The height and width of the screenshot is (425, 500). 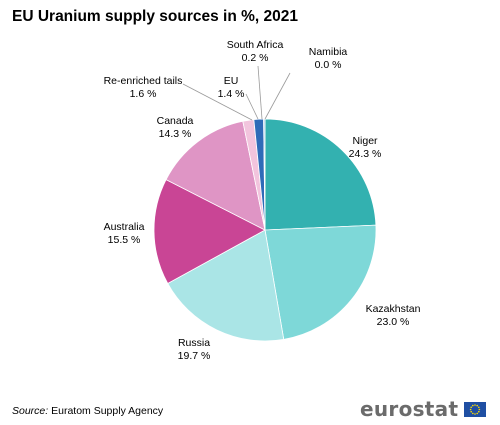 What do you see at coordinates (409, 409) in the screenshot?
I see `logo-text: eurostat` at bounding box center [409, 409].